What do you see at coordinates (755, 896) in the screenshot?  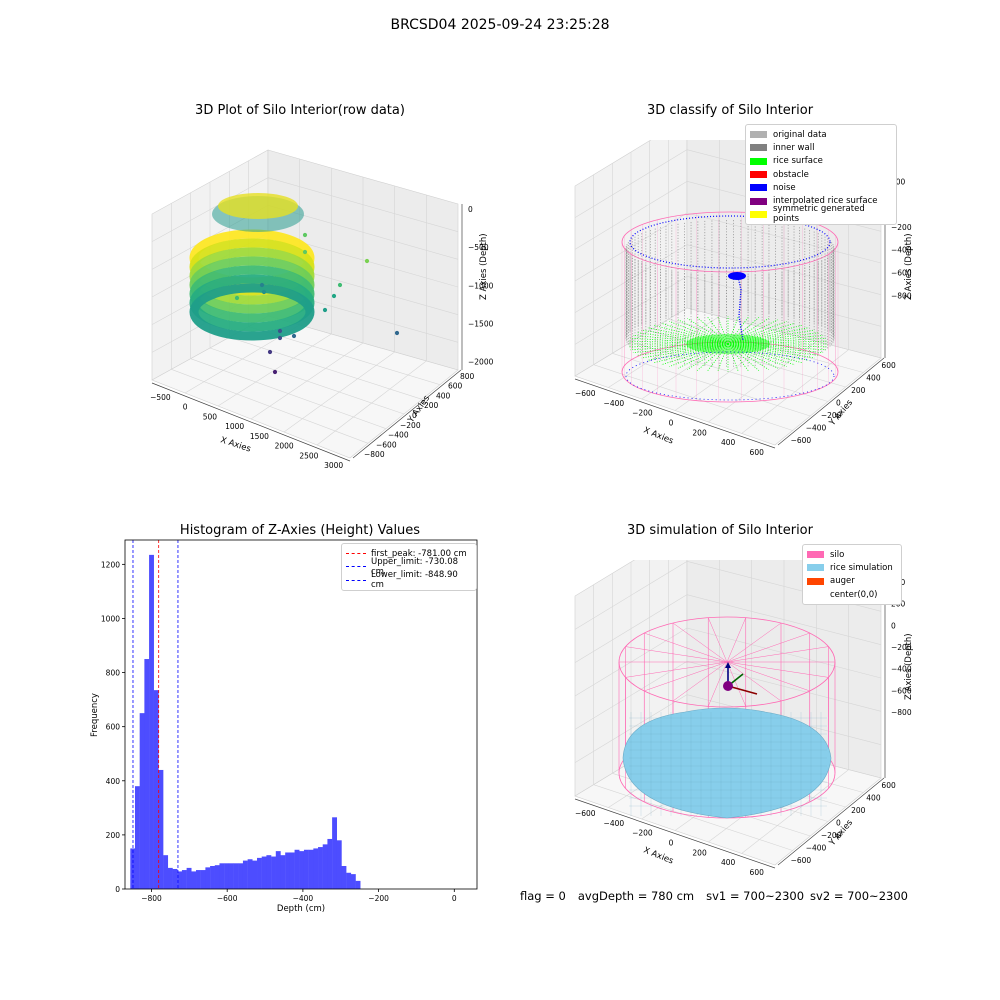 I see `sv1-text: sv1 = 700~2300` at bounding box center [755, 896].